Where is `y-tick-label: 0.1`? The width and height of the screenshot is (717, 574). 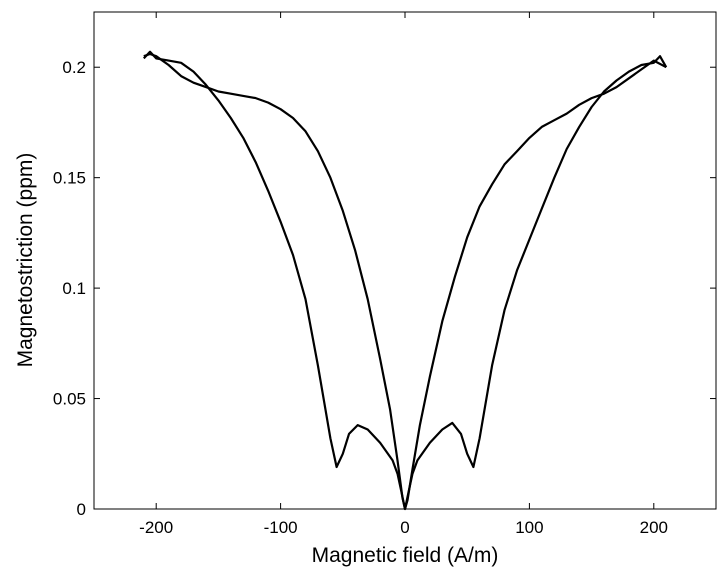 y-tick-label: 0.1 is located at coordinates (74, 288).